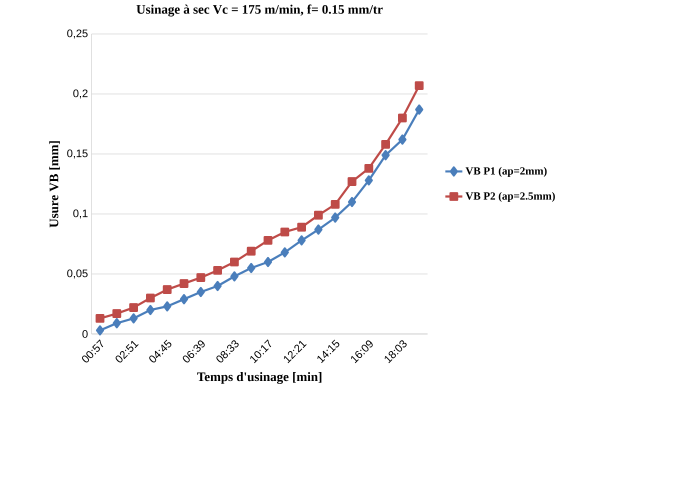  What do you see at coordinates (77, 34) in the screenshot?
I see `y-tick-label: 0,25` at bounding box center [77, 34].